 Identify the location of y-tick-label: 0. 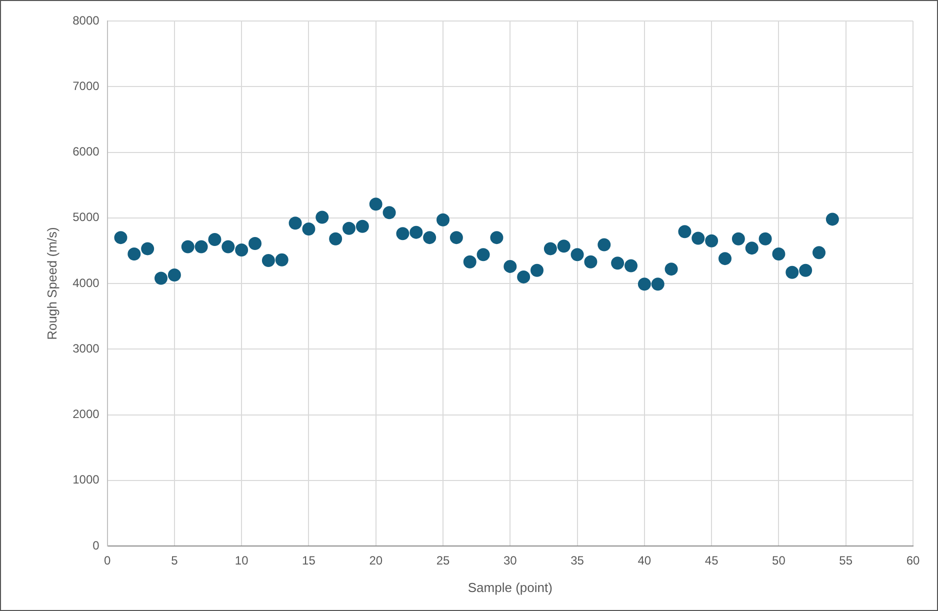
(96, 545).